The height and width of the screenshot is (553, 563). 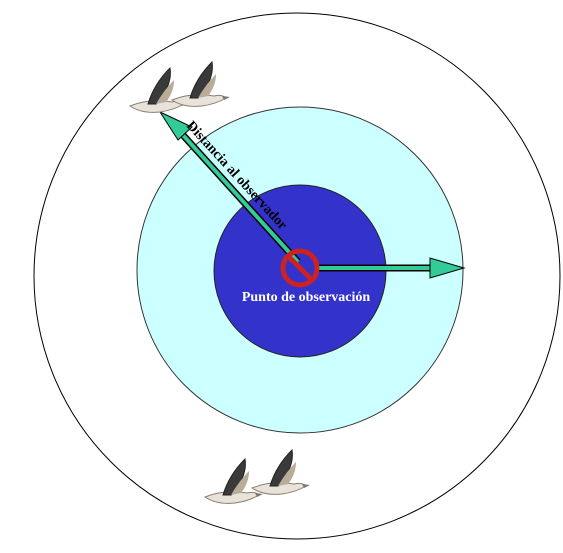 What do you see at coordinates (392, 268) in the screenshot?
I see `arrow-right` at bounding box center [392, 268].